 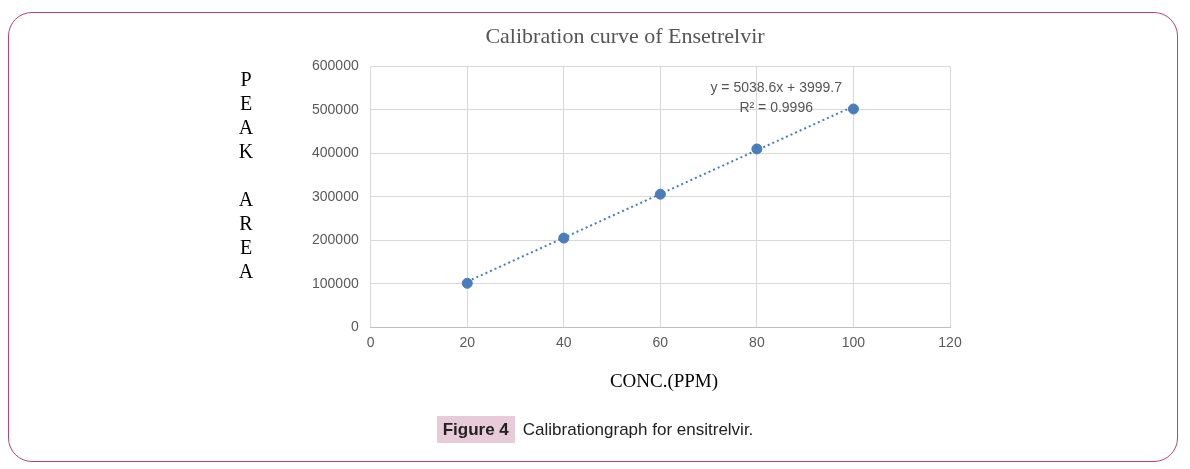 I want to click on caption: Figure 4, so click(x=475, y=429).